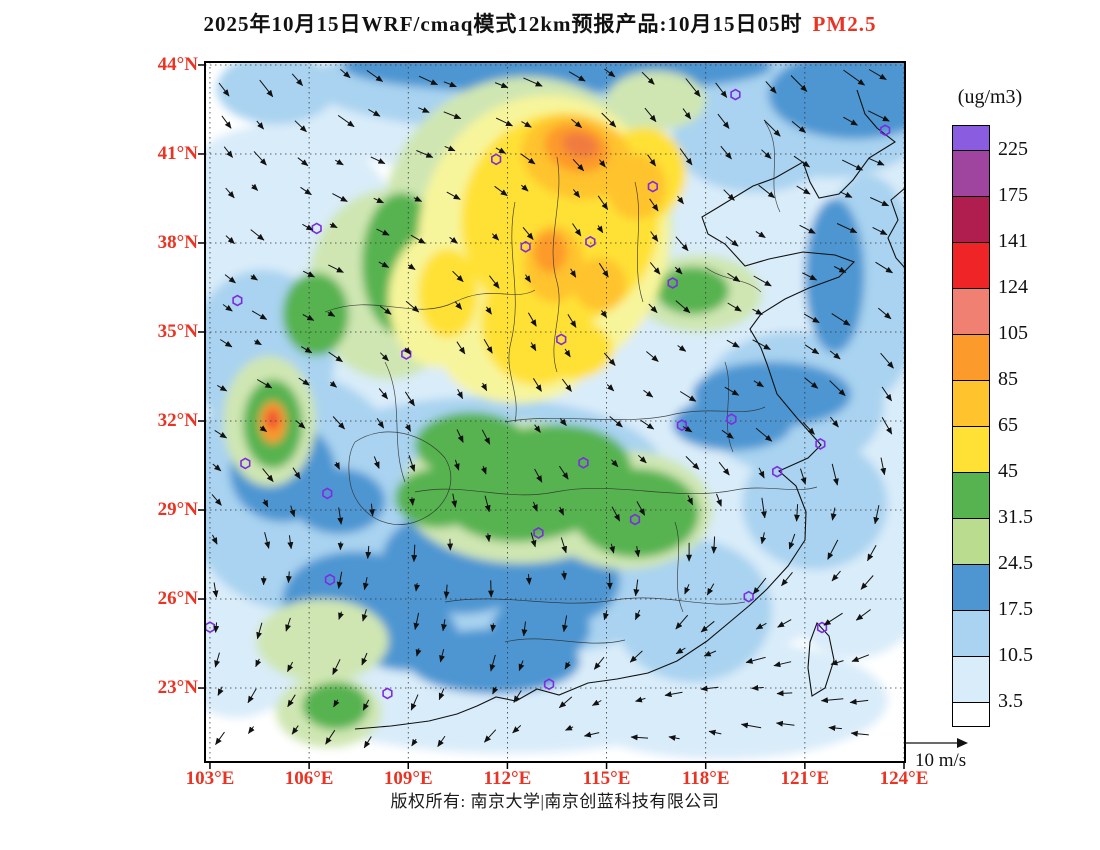 The width and height of the screenshot is (1100, 850). Describe the element at coordinates (705, 778) in the screenshot. I see `lon-axis-label: 118°E` at that location.